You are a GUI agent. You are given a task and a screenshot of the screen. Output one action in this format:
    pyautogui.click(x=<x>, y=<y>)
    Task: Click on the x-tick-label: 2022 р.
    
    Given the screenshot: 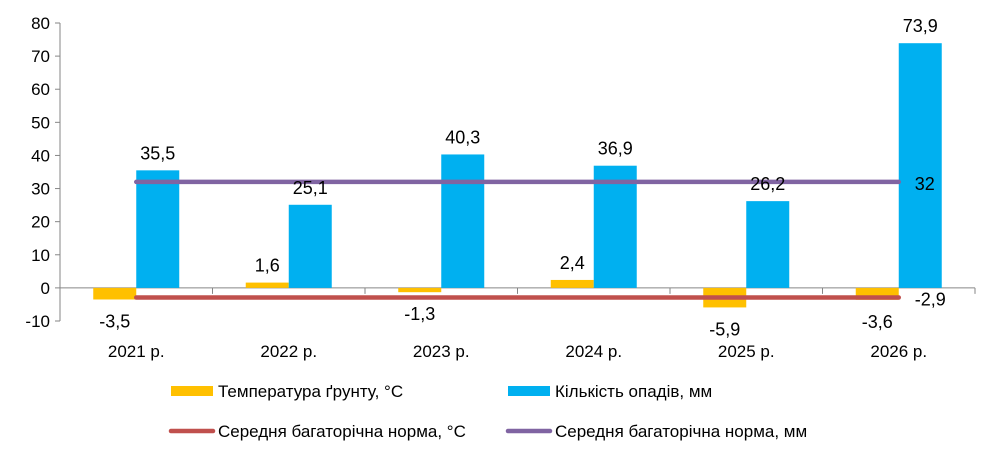 What is the action you would take?
    pyautogui.click(x=288, y=351)
    